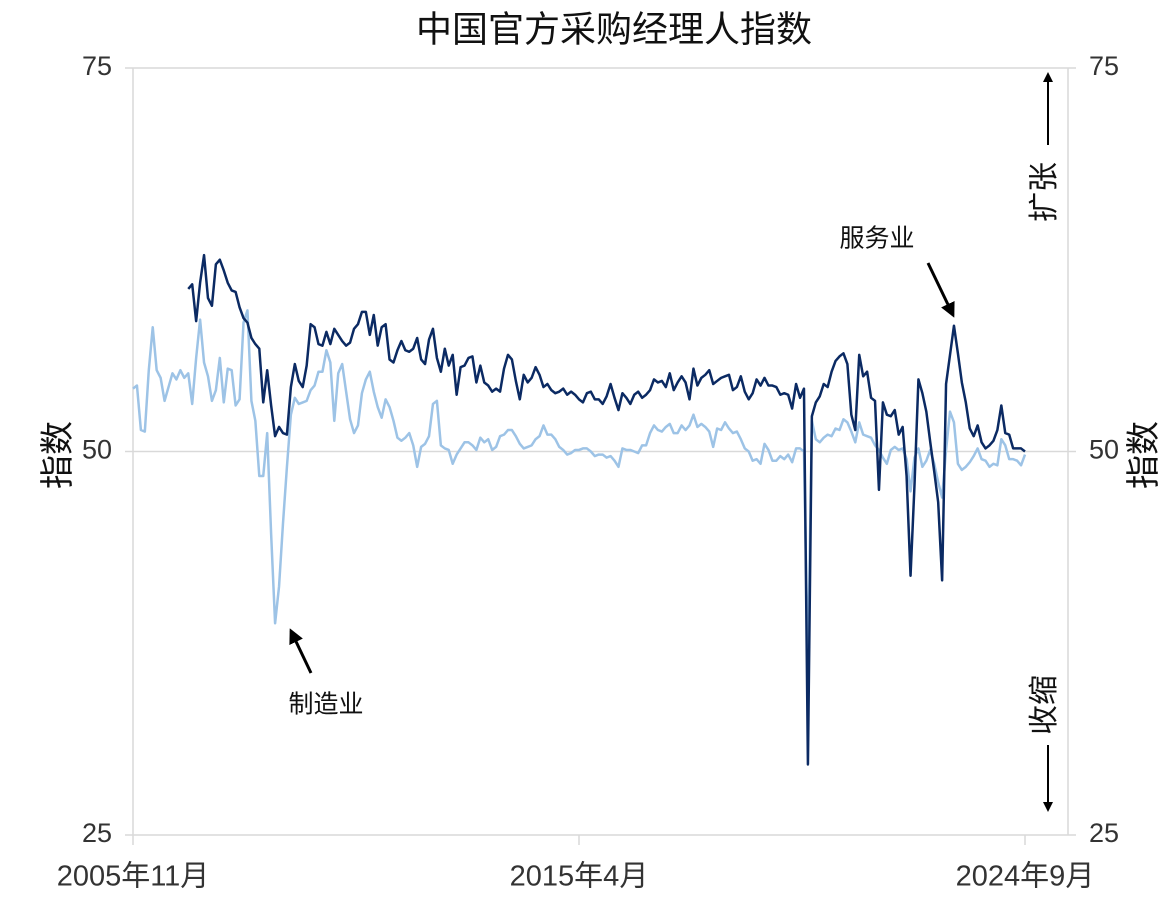 The width and height of the screenshot is (1174, 915). What do you see at coordinates (876, 239) in the screenshot?
I see `annotation: 服务业` at bounding box center [876, 239].